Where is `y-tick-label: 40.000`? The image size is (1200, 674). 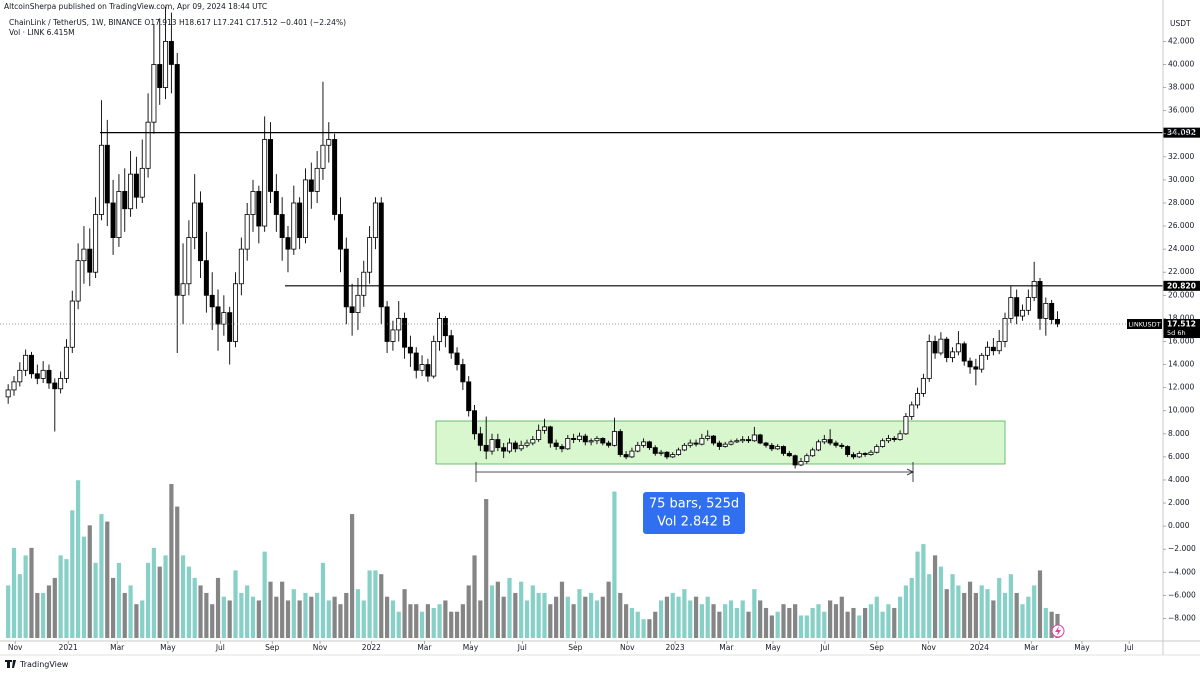 y-tick-label: 40.000 is located at coordinates (1181, 63).